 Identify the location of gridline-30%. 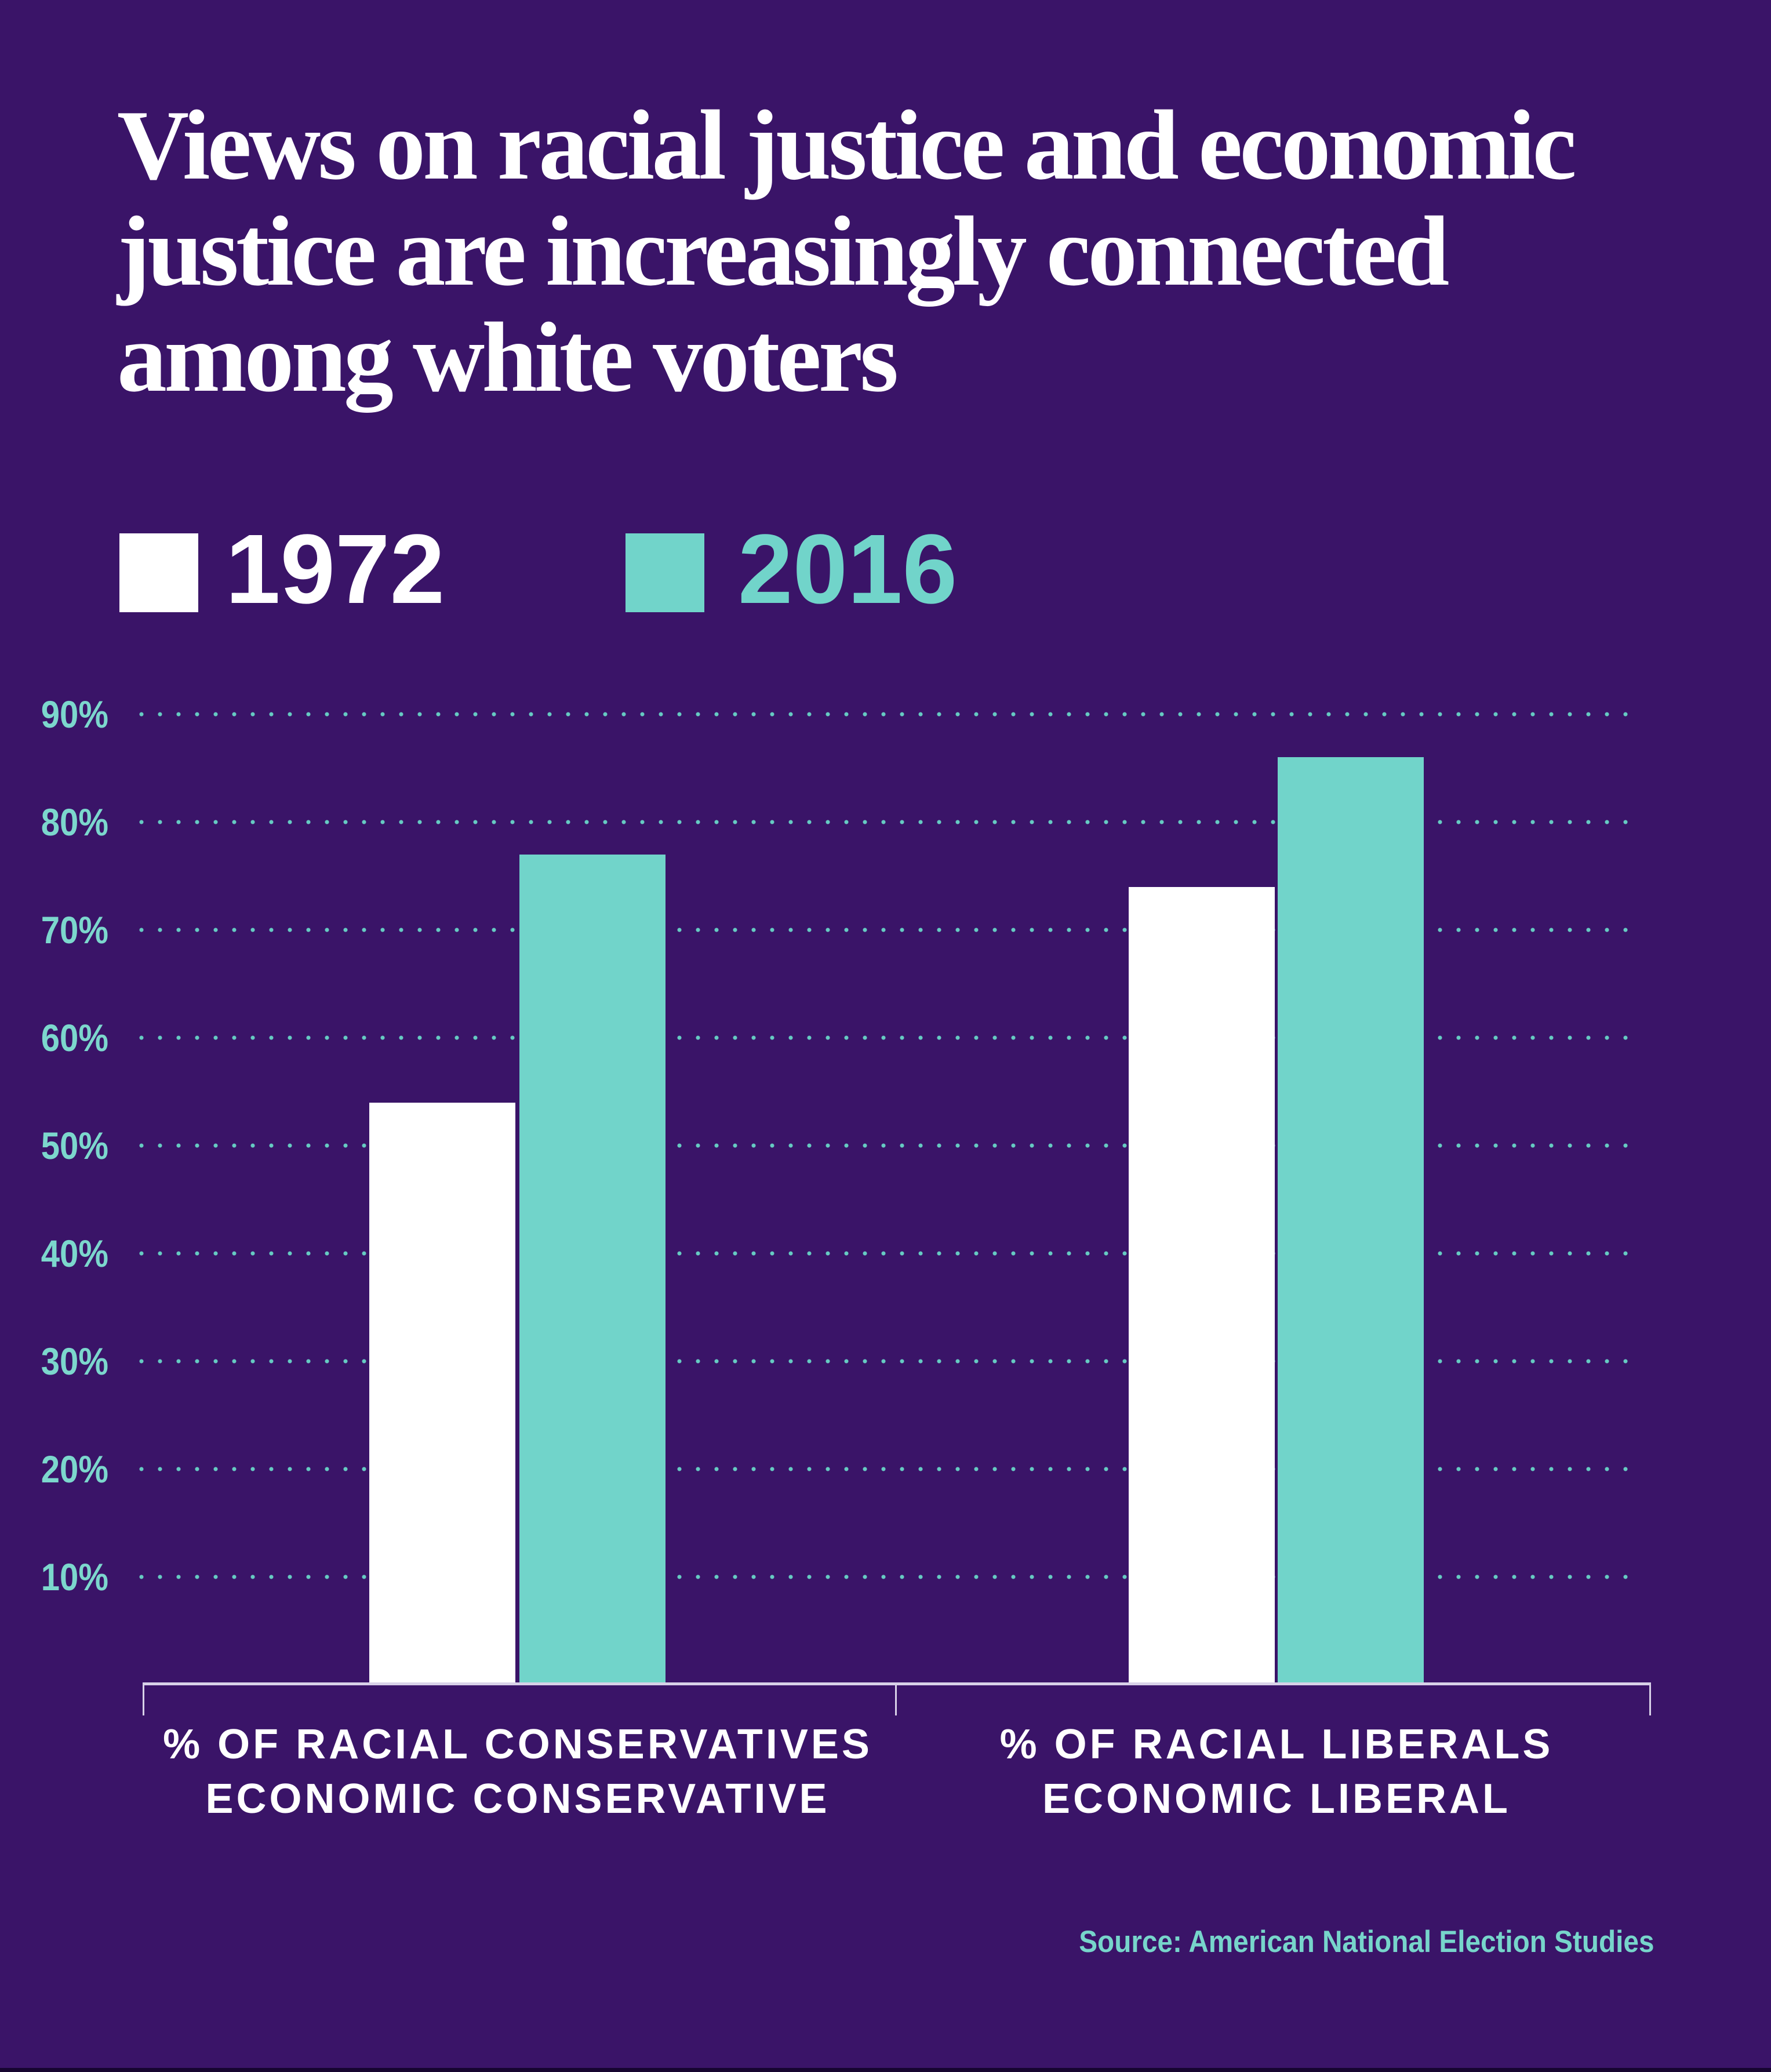
(890, 1361).